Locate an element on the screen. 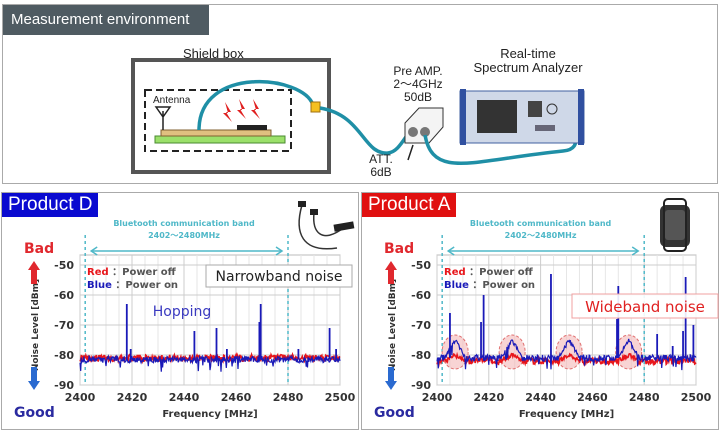  internal-cable is located at coordinates (256, 105).